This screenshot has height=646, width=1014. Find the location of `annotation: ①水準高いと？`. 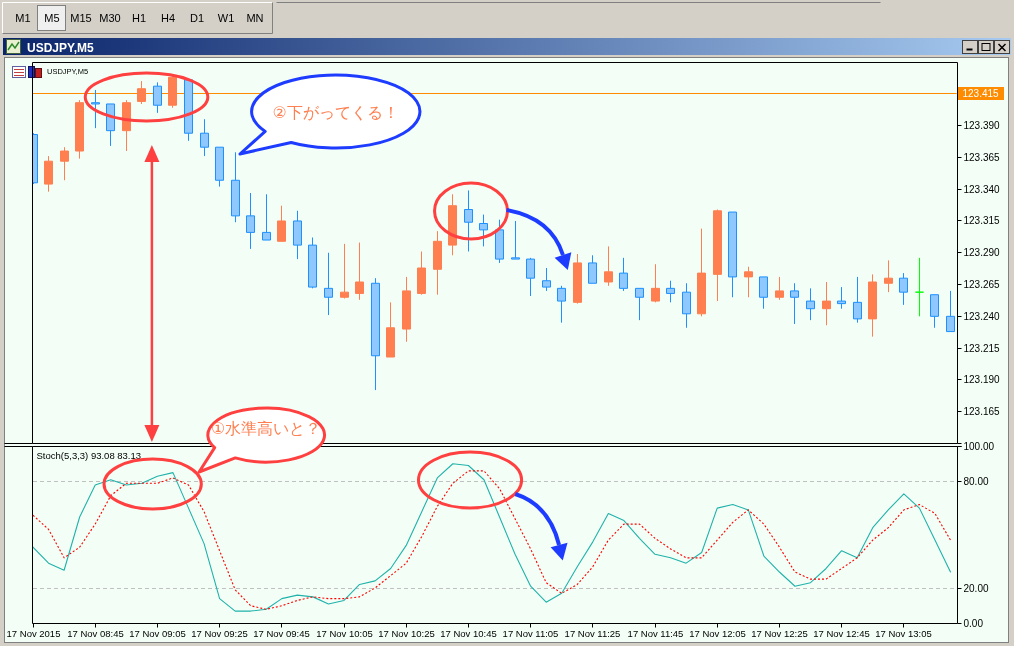

annotation: ①水準高いと？ is located at coordinates (266, 428).